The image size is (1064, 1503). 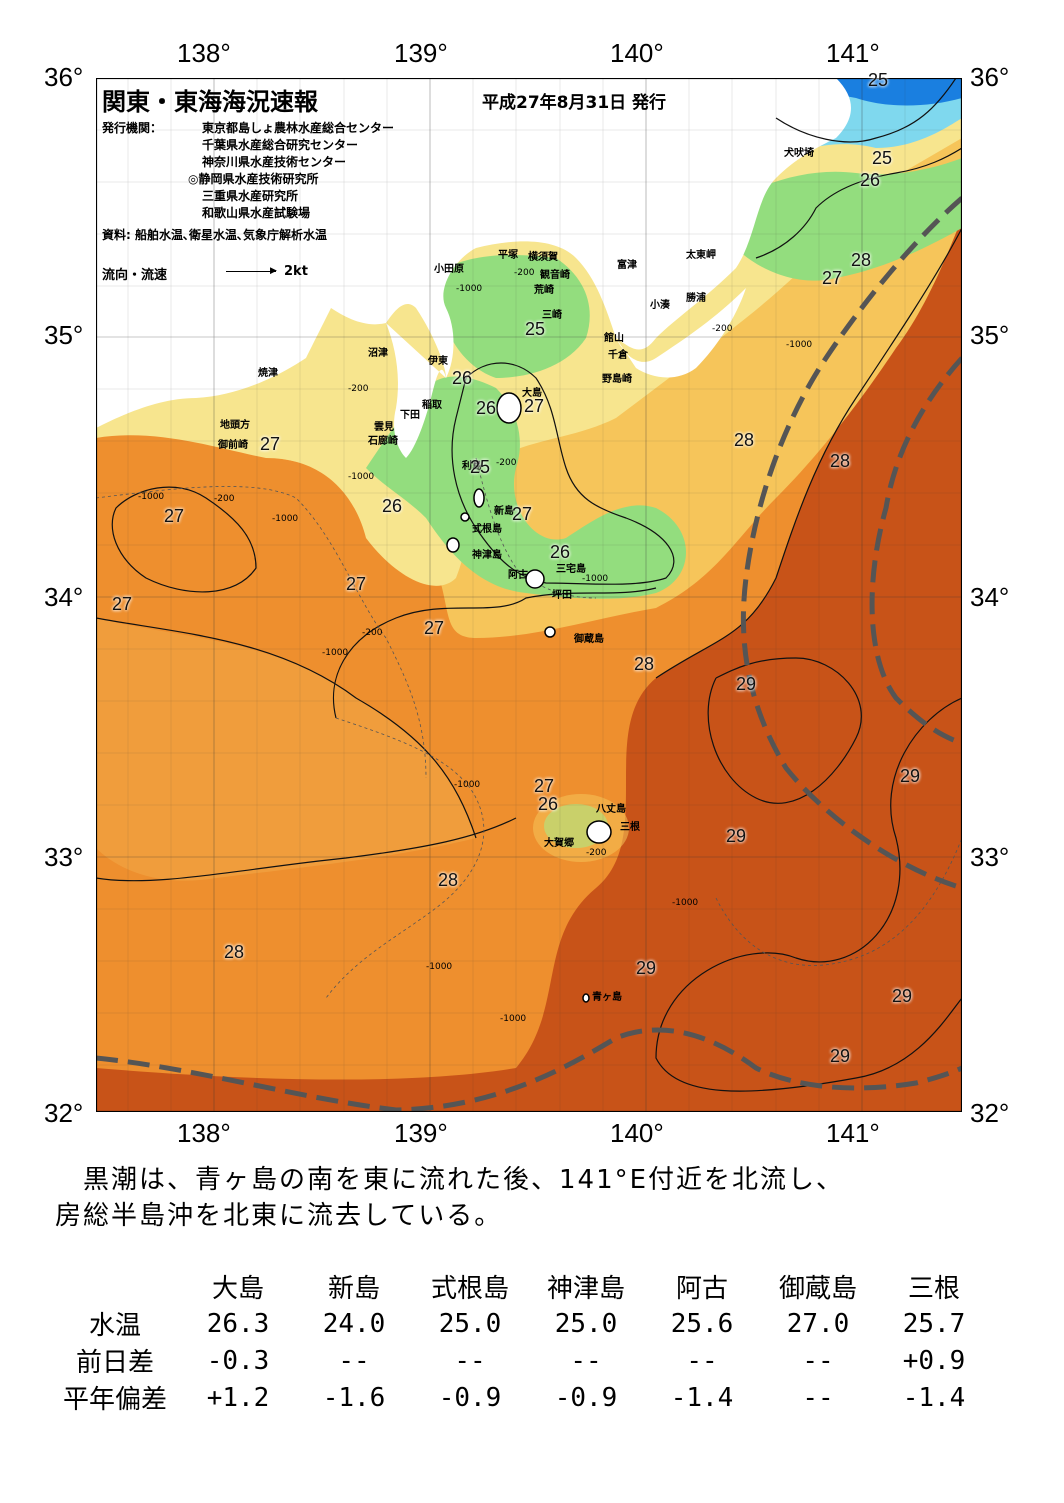 What do you see at coordinates (529, 697) in the screenshot?
I see `islands` at bounding box center [529, 697].